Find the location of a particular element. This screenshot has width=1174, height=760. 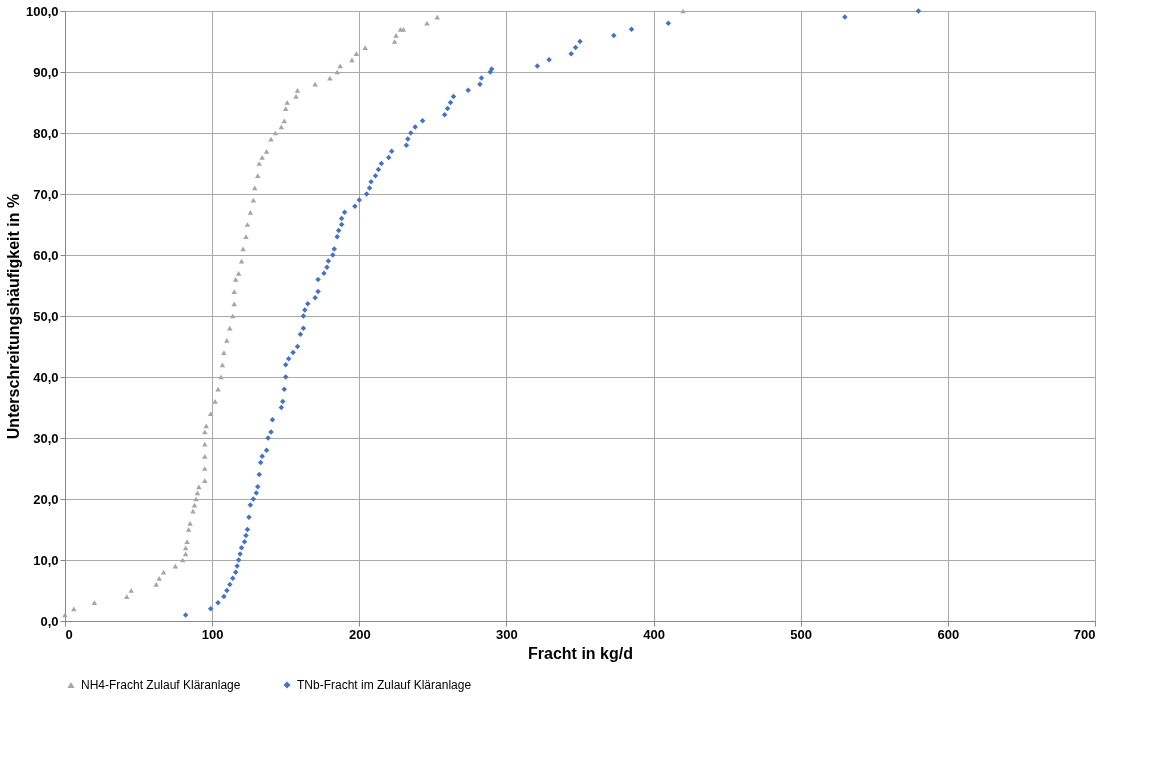

x-tick-label: 100 is located at coordinates (212, 634).